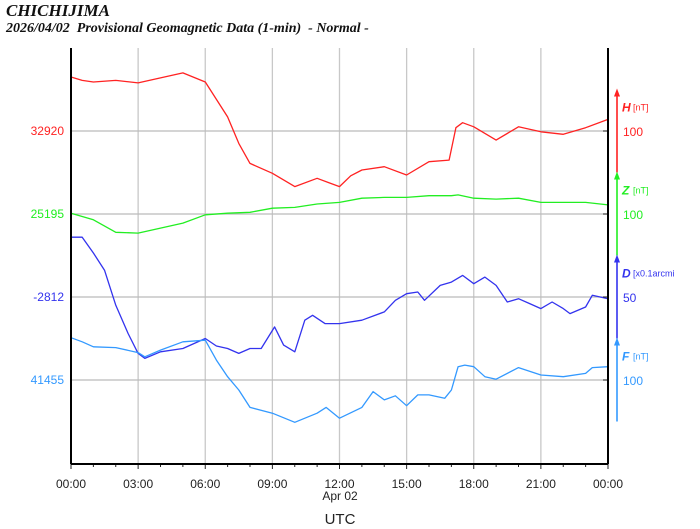 The width and height of the screenshot is (700, 529). I want to click on y-ref-label-h: 32920, so click(48, 131).